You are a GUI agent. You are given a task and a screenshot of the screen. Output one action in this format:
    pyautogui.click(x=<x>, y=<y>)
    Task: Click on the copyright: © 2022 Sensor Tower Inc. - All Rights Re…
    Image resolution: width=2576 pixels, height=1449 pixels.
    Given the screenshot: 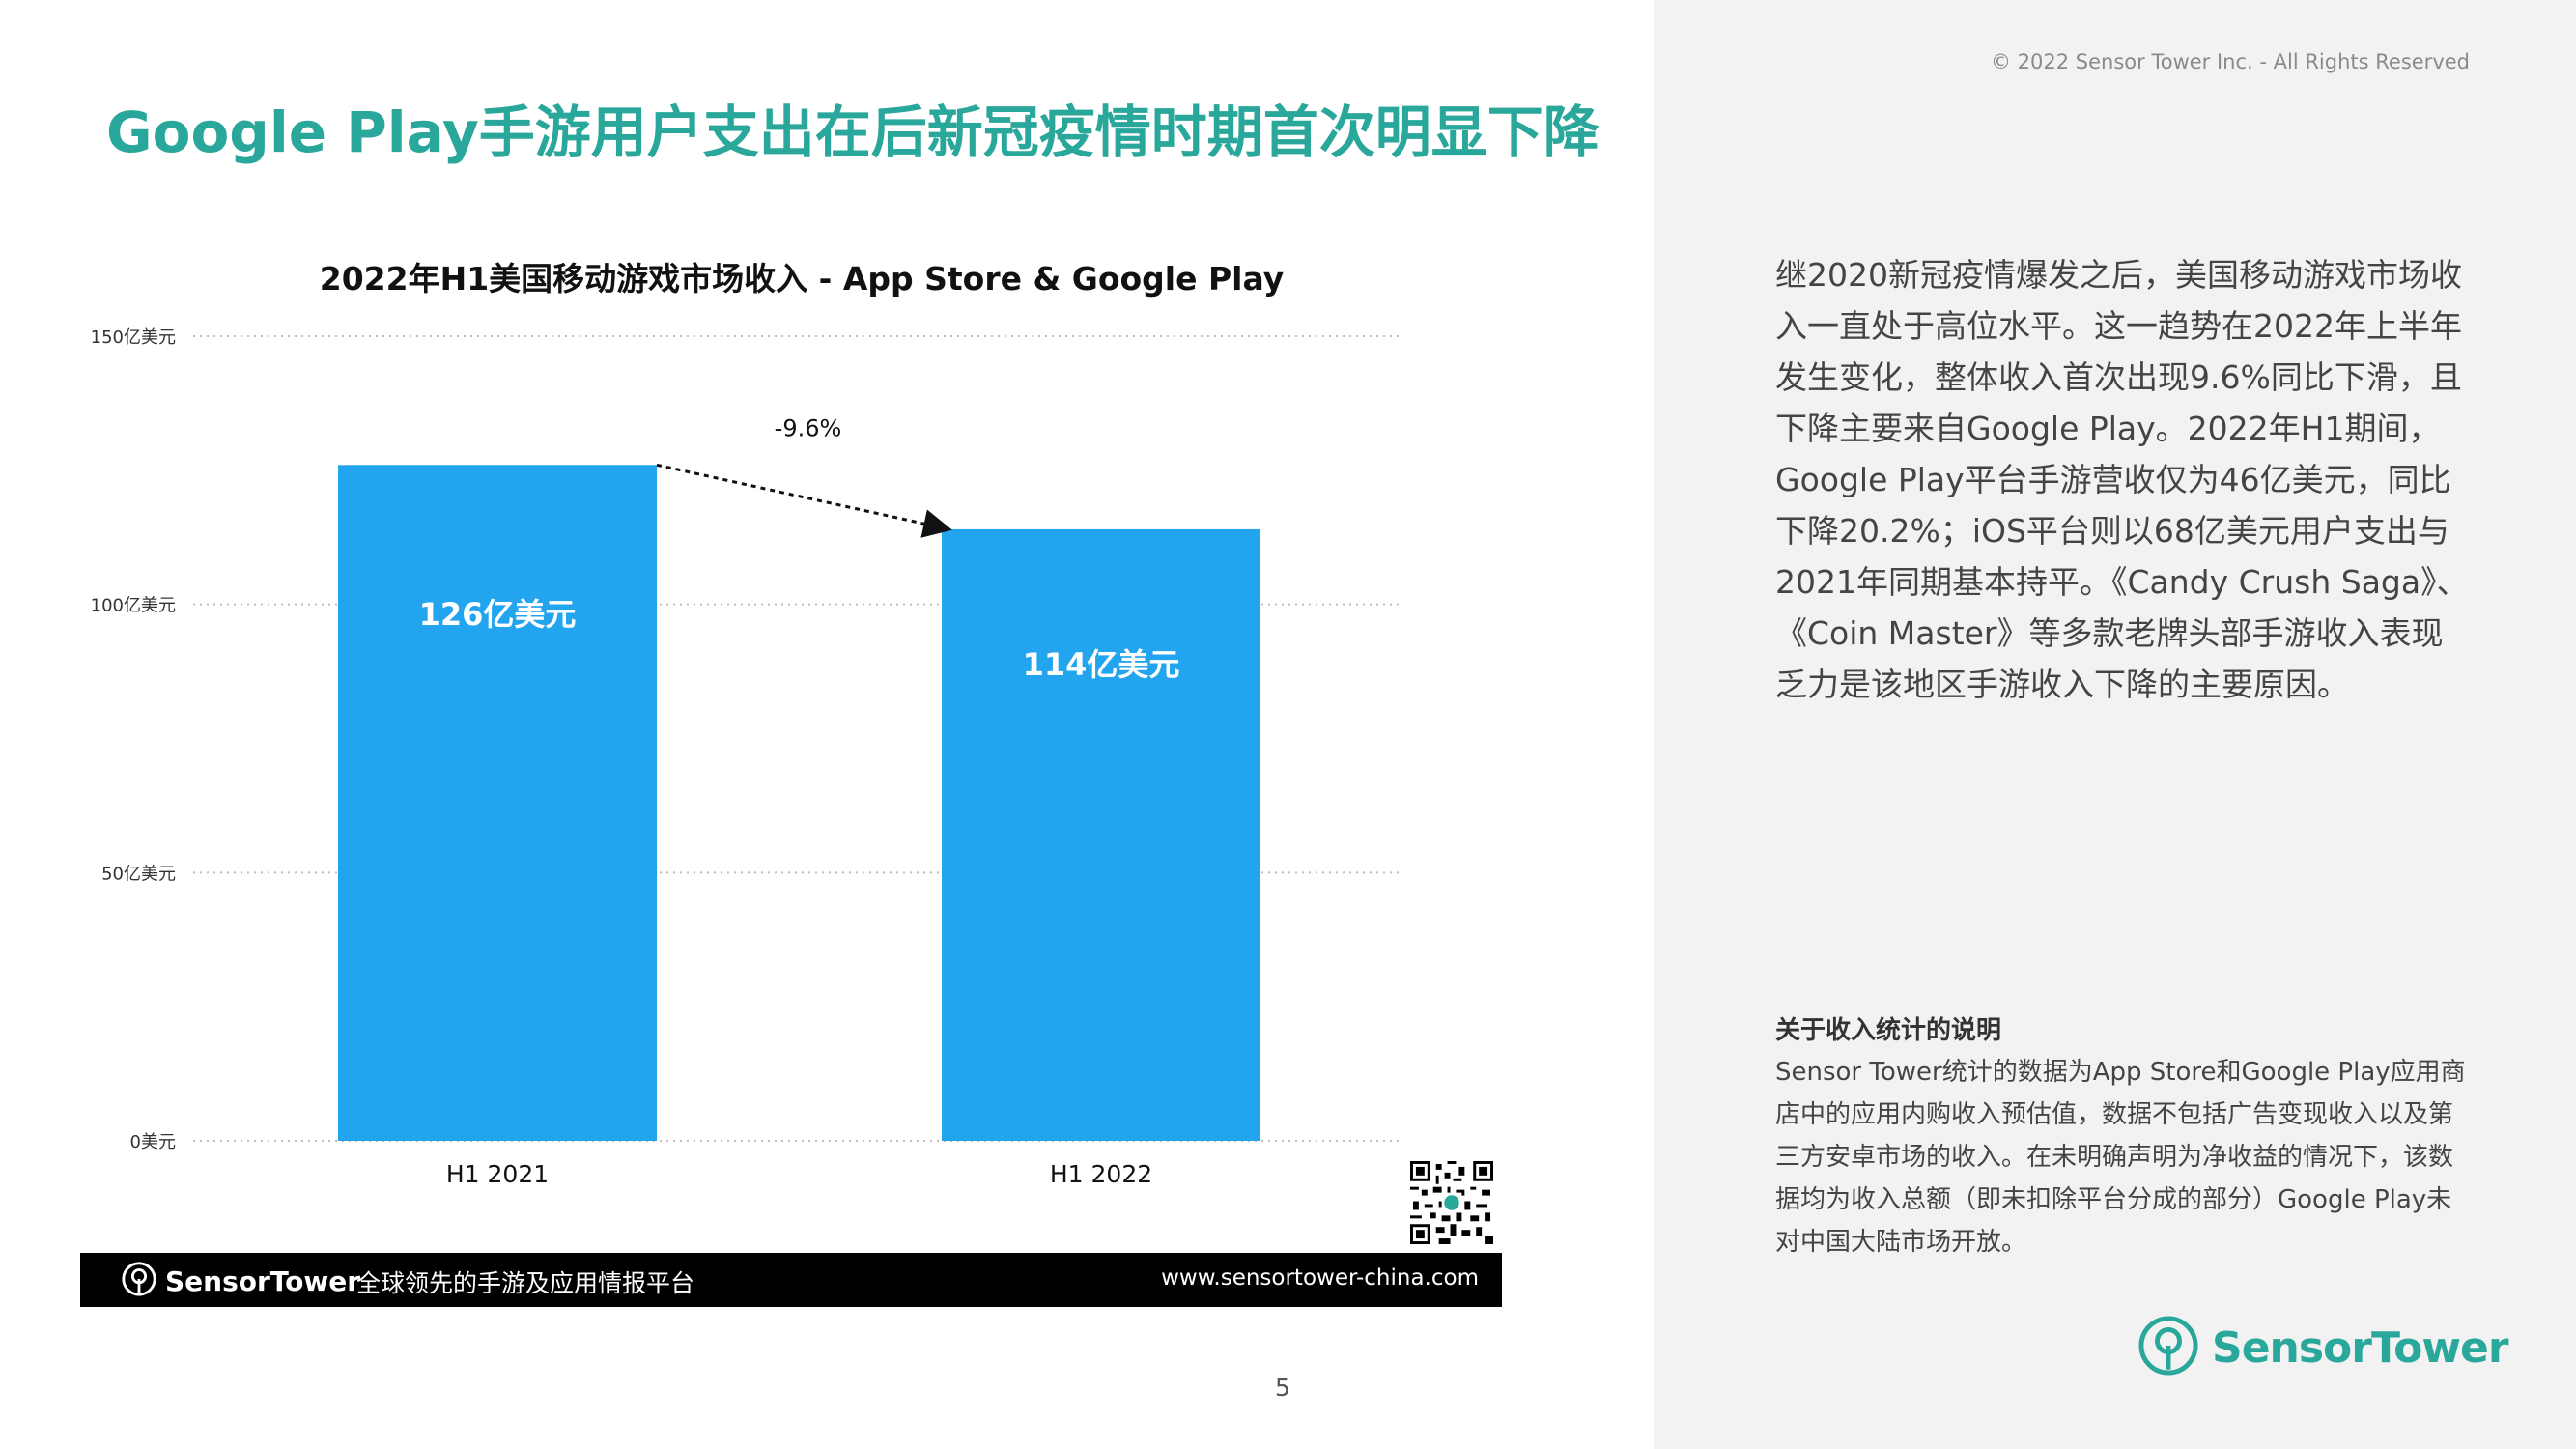 What is the action you would take?
    pyautogui.click(x=2230, y=61)
    